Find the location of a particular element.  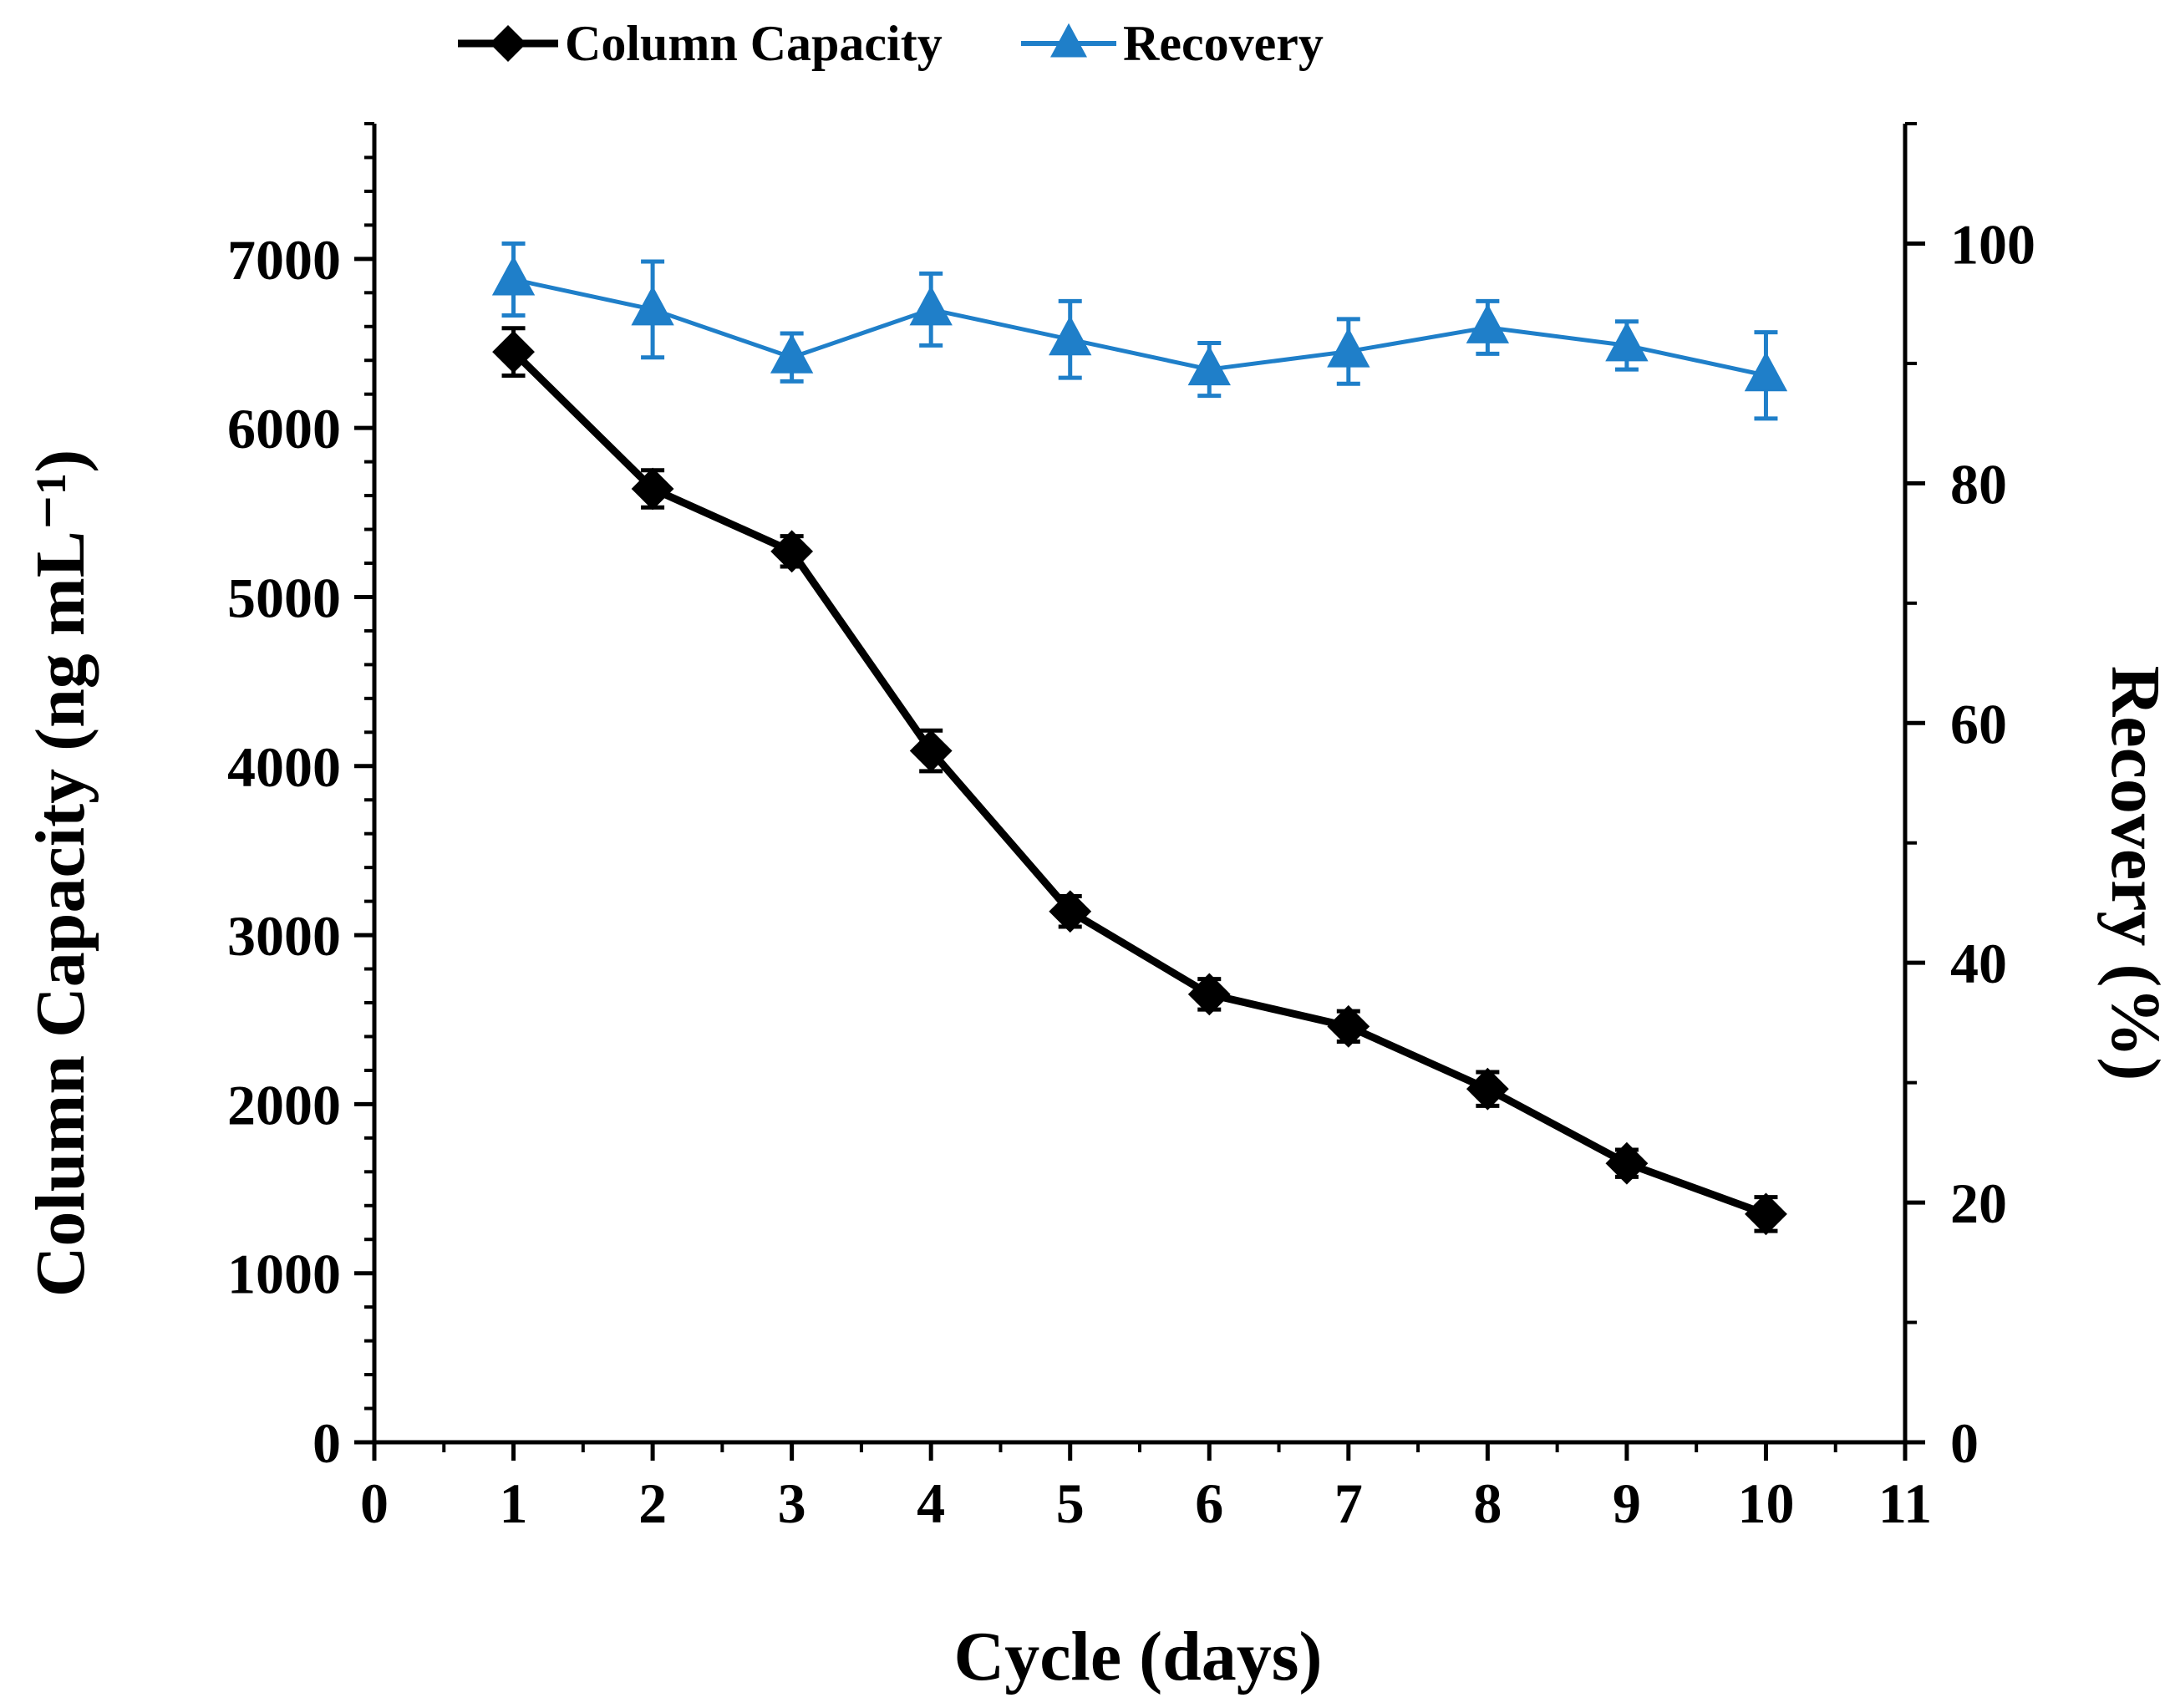

y-axis-left: 0 1000 2000 3000 4000 5000 6000 7000 is located at coordinates (300, 798).